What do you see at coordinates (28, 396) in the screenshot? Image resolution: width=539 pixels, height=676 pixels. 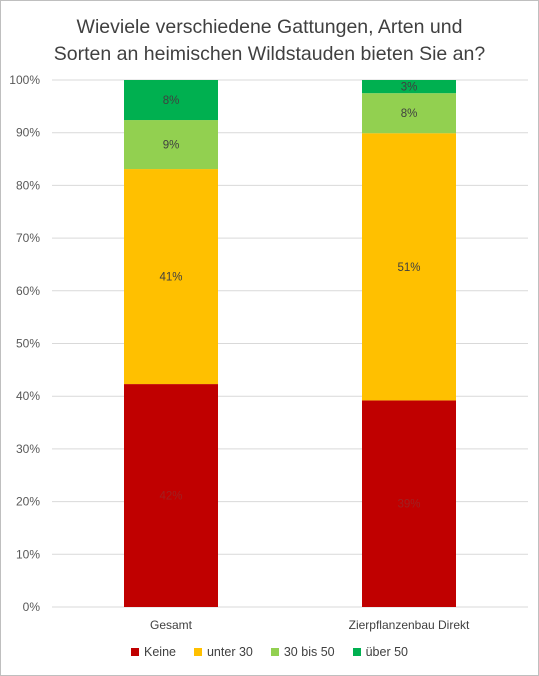 I see `y-tick-label: 40%` at bounding box center [28, 396].